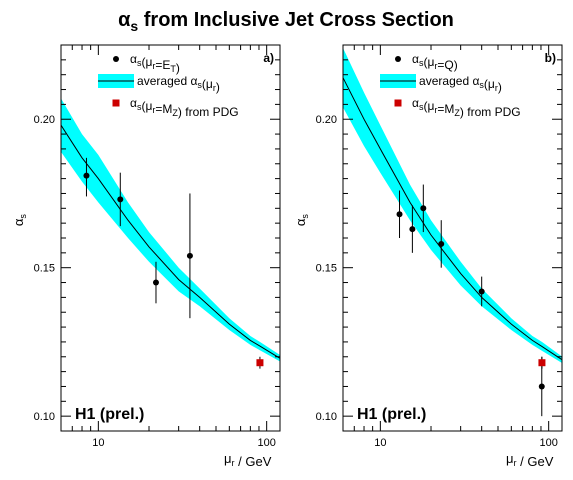  Describe the element at coordinates (155, 63) in the screenshot. I see `legend-label: αs(μr=ET)` at that location.